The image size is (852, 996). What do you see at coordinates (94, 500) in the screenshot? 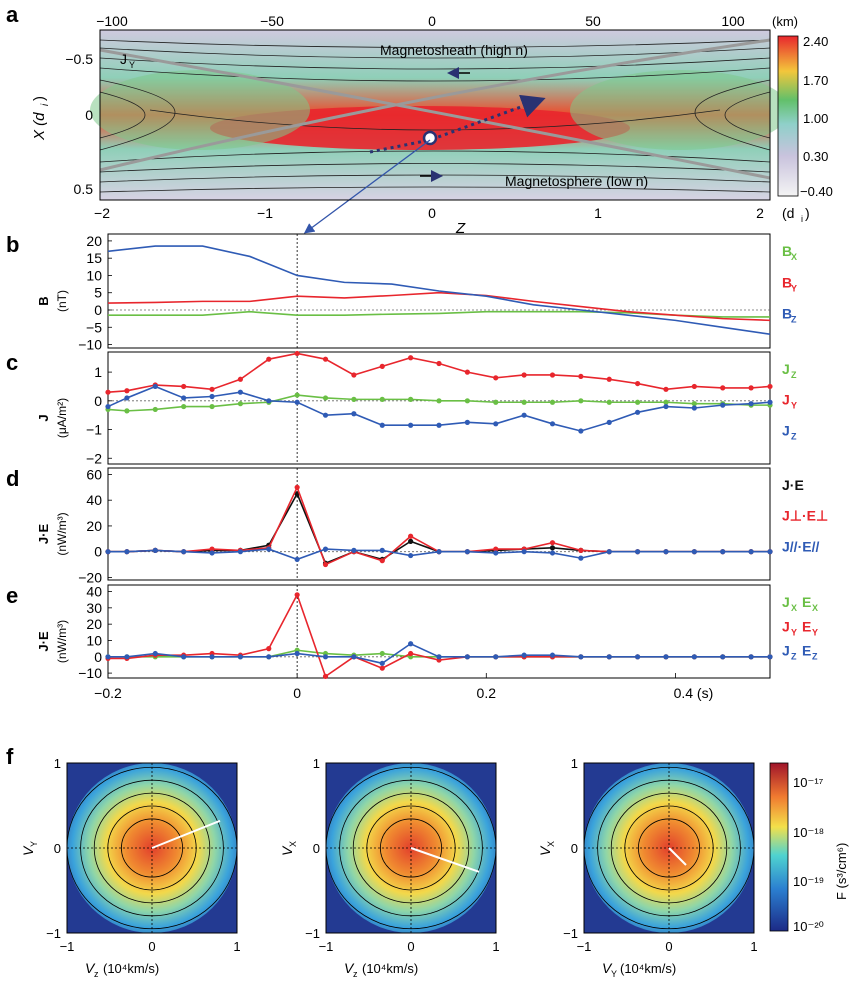
I see `y-tick-label: 40` at bounding box center [94, 500].